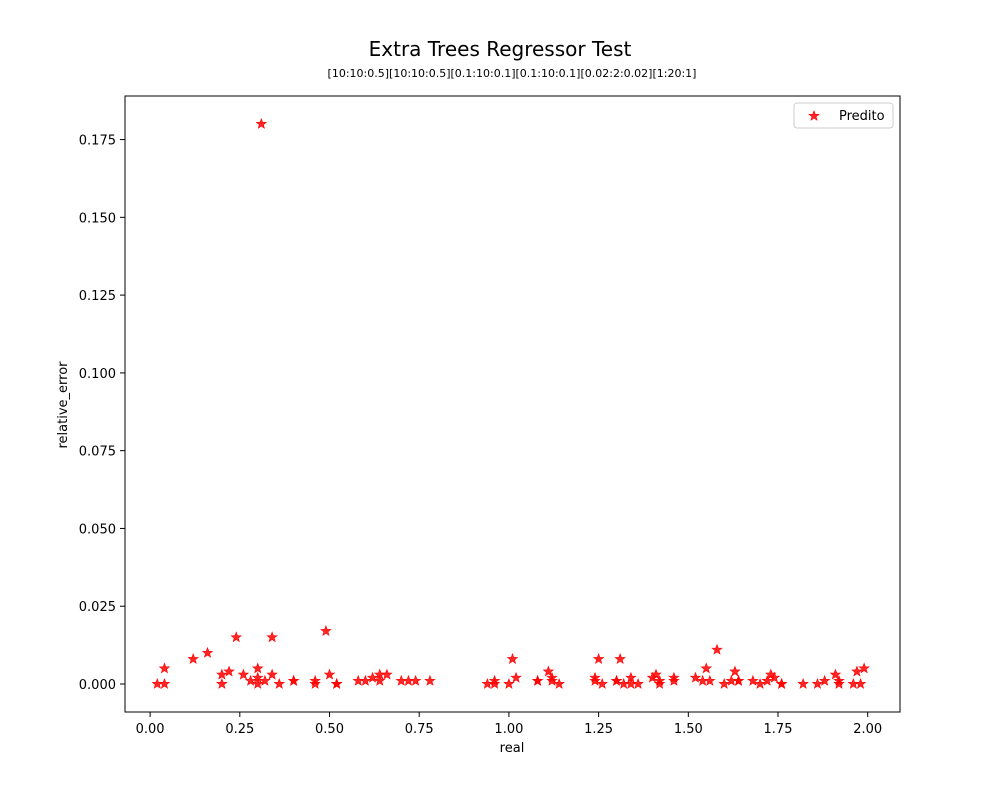 The width and height of the screenshot is (1000, 800). Describe the element at coordinates (97, 529) in the screenshot. I see `y-tick-label: 0.050` at that location.